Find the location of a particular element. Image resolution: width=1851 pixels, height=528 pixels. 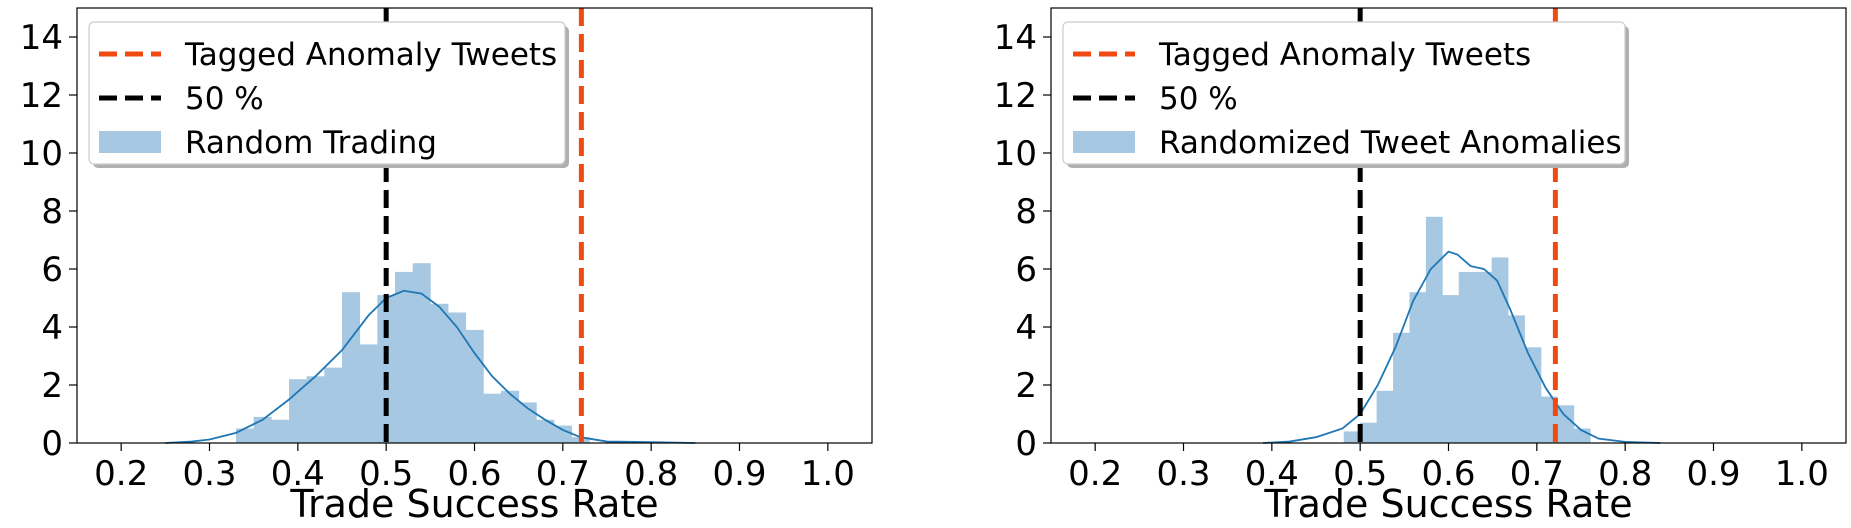

legend: Tagged Anomaly Tweets 50 % Random Trading is located at coordinates (328, 94).